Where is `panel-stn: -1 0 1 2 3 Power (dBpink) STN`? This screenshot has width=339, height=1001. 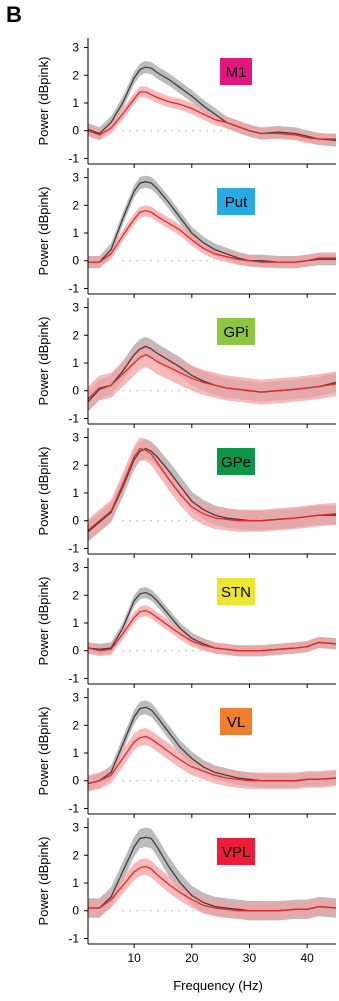
panel-stn: -1 0 1 2 3 Power (dBpink) STN is located at coordinates (186, 623).